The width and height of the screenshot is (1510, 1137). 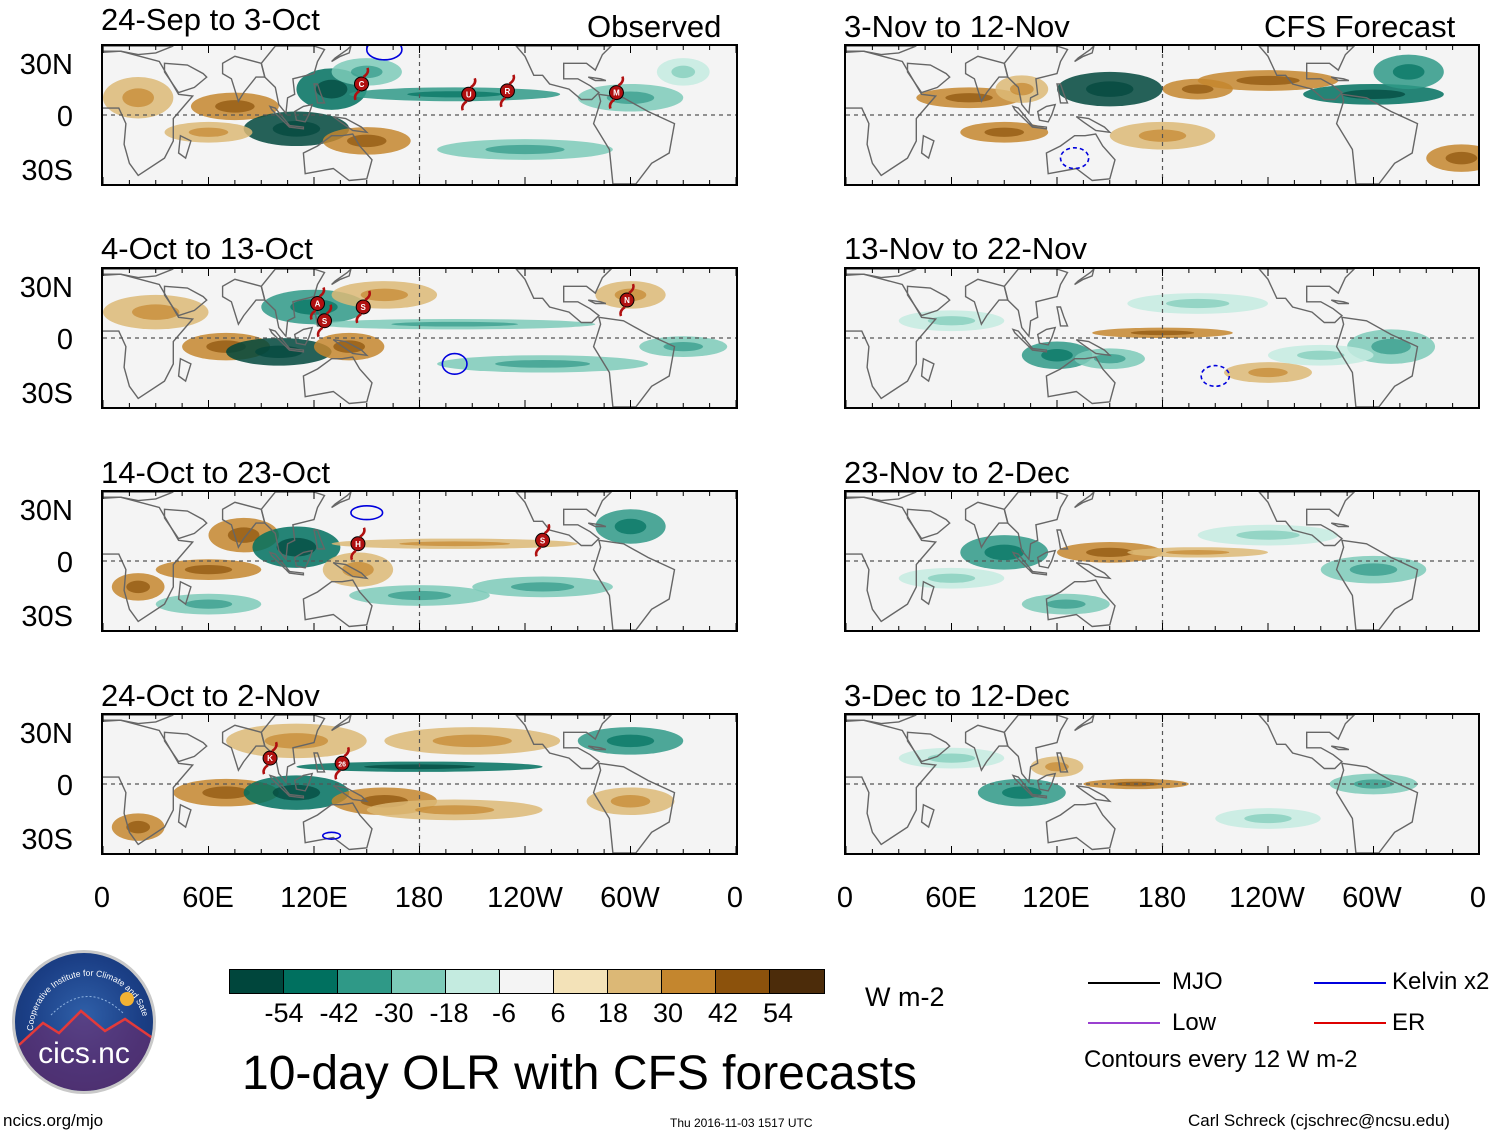 I want to click on tropical-cyclone-marker: 26, so click(x=342, y=763).